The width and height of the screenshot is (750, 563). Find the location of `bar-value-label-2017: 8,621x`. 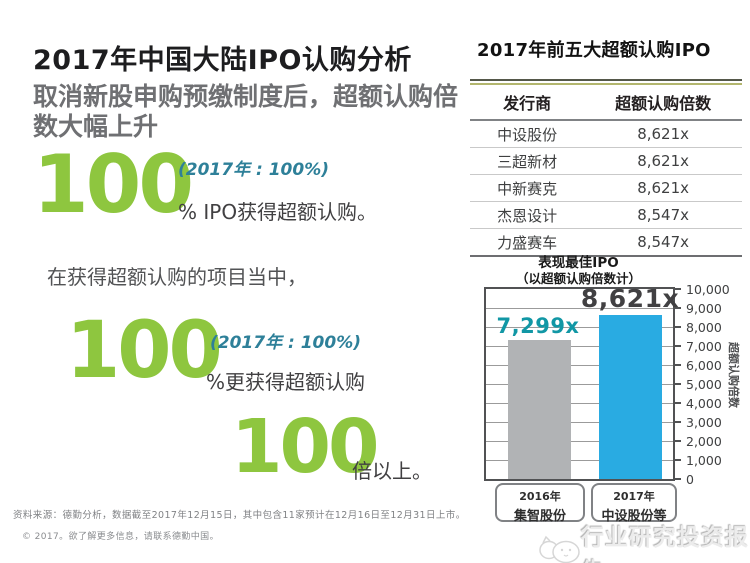

bar-value-label-2017: 8,621x is located at coordinates (630, 298).